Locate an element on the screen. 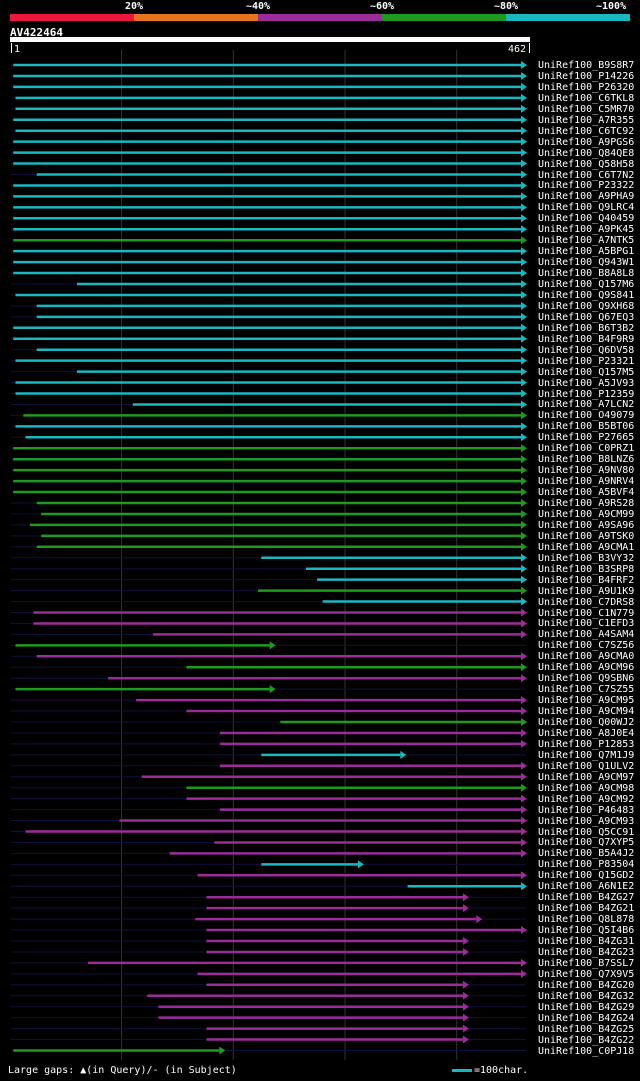 The height and width of the screenshot is (1081, 640). hit-label: UniRef100_P23322 is located at coordinates (586, 186).